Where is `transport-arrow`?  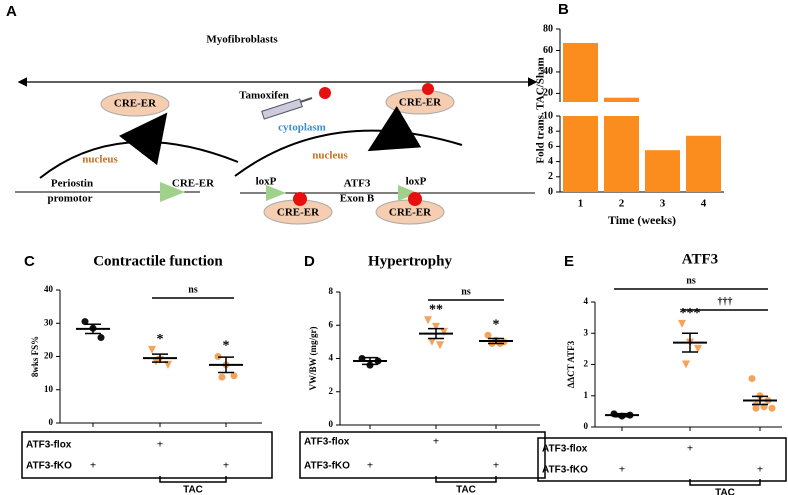 transport-arrow is located at coordinates (394, 129).